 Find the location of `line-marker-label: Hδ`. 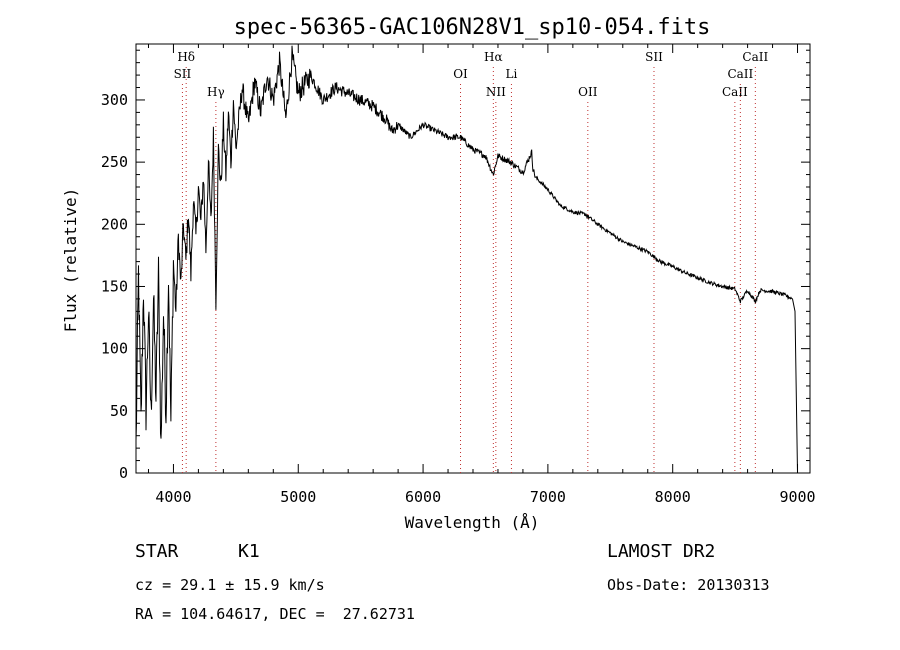

line-marker-label: Hδ is located at coordinates (186, 57).